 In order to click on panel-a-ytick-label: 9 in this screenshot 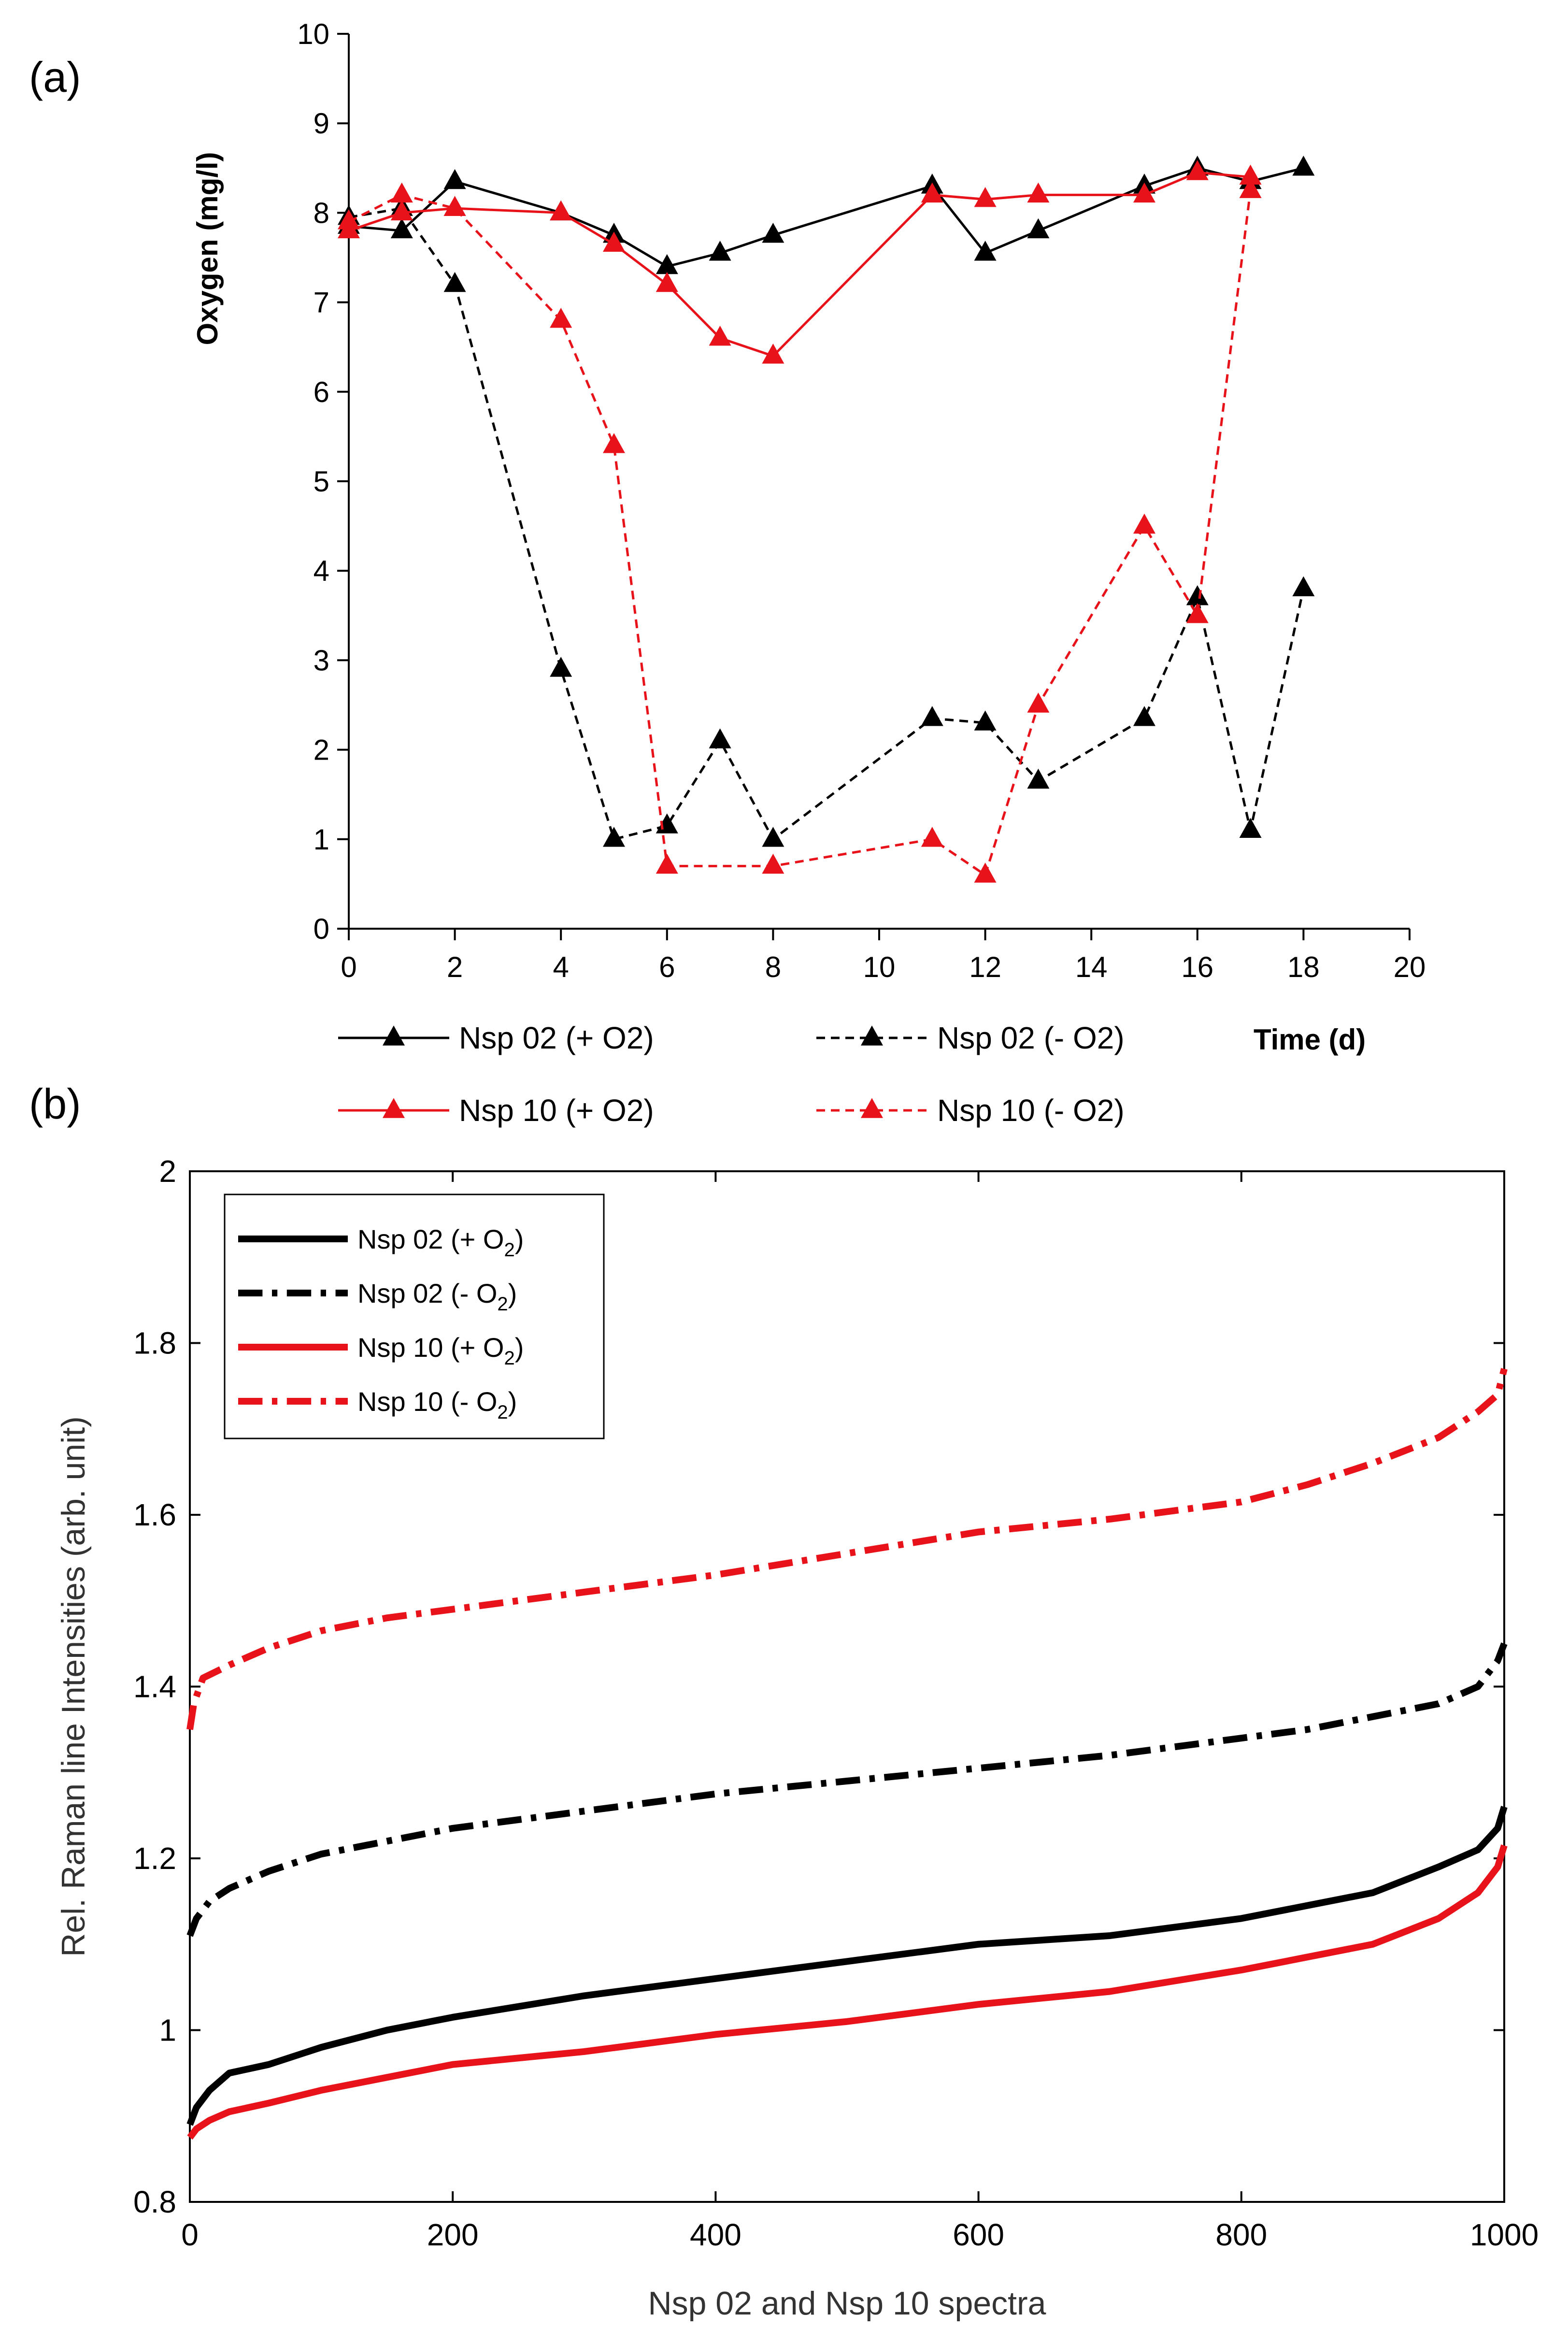, I will do `click(321, 123)`.